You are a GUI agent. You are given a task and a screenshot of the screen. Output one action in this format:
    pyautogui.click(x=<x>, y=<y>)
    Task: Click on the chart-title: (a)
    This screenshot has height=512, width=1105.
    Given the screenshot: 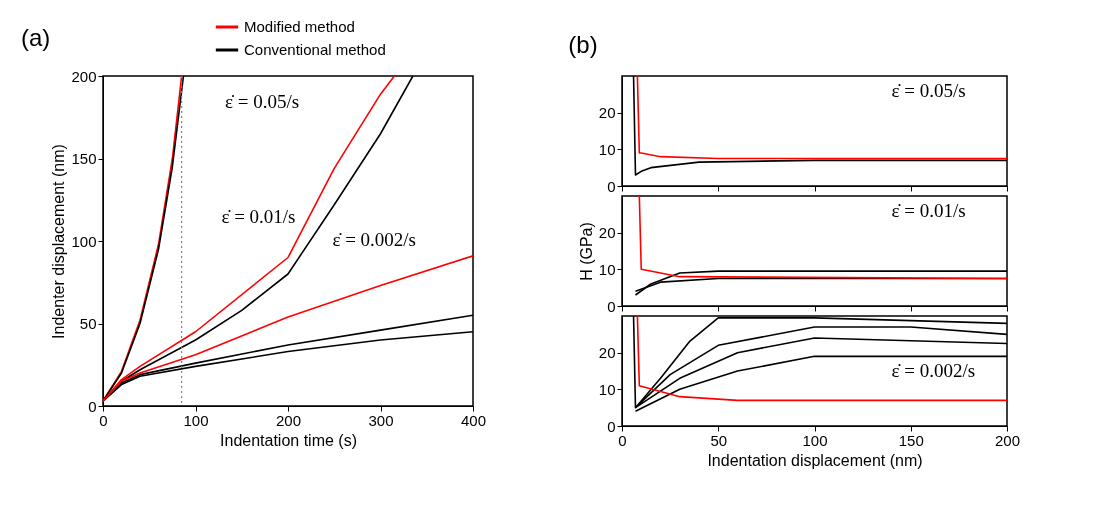 What is the action you would take?
    pyautogui.click(x=35, y=37)
    